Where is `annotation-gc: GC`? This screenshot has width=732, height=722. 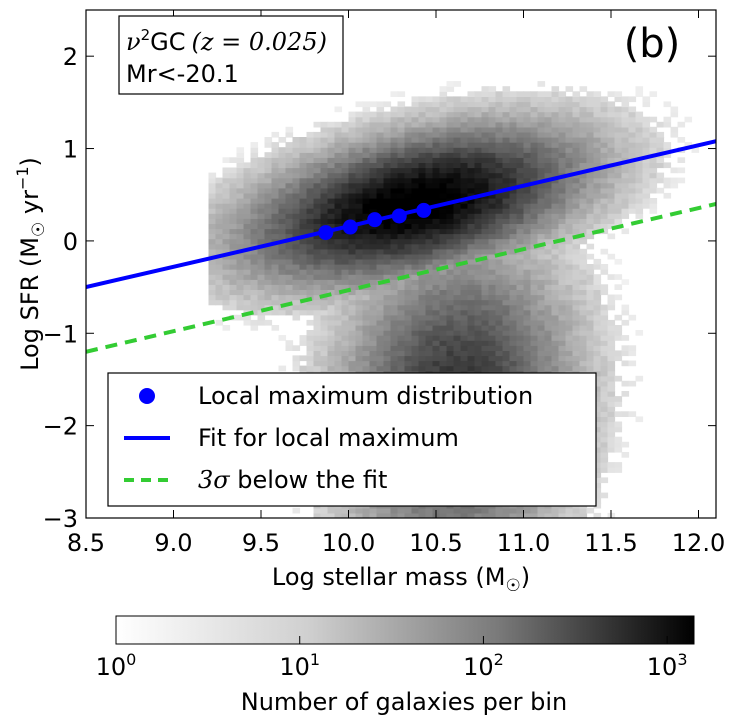
annotation-gc: GC is located at coordinates (167, 42).